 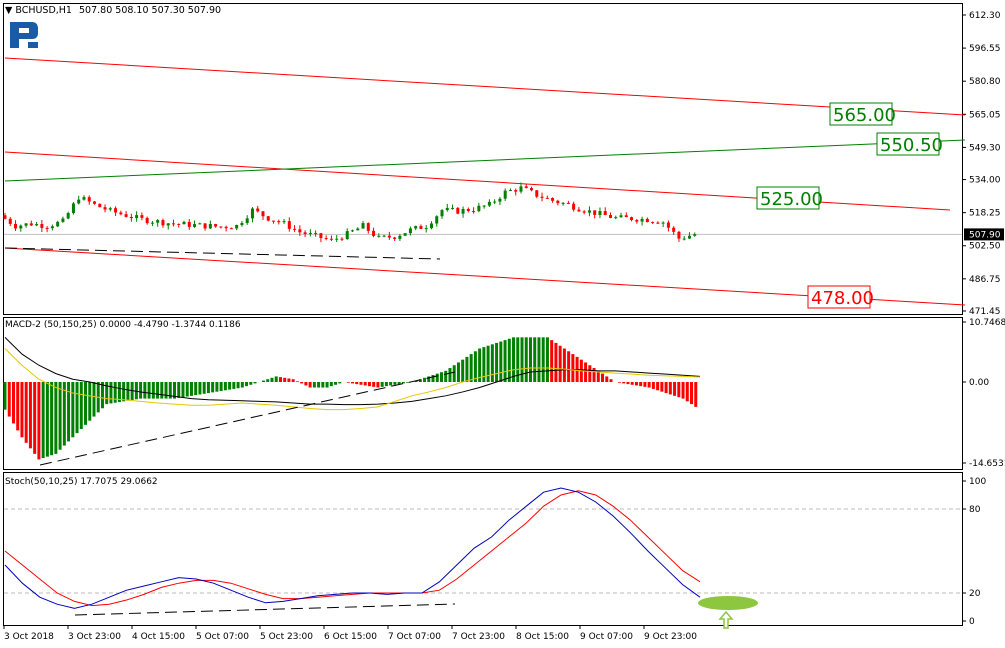 What do you see at coordinates (222, 253) in the screenshot?
I see `support-dashed-line` at bounding box center [222, 253].